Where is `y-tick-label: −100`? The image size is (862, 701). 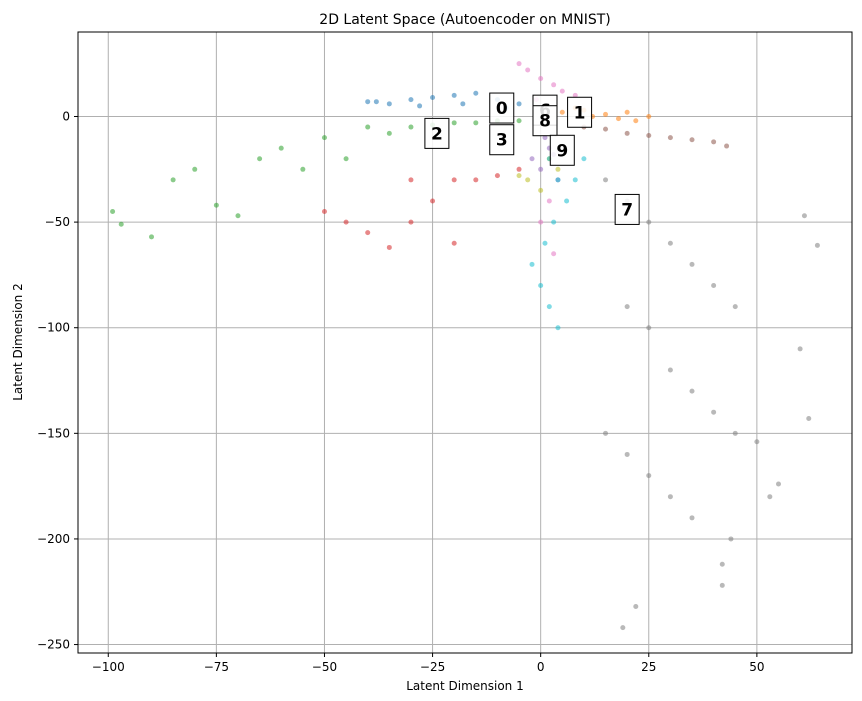 y-tick-label: −100 is located at coordinates (53, 328).